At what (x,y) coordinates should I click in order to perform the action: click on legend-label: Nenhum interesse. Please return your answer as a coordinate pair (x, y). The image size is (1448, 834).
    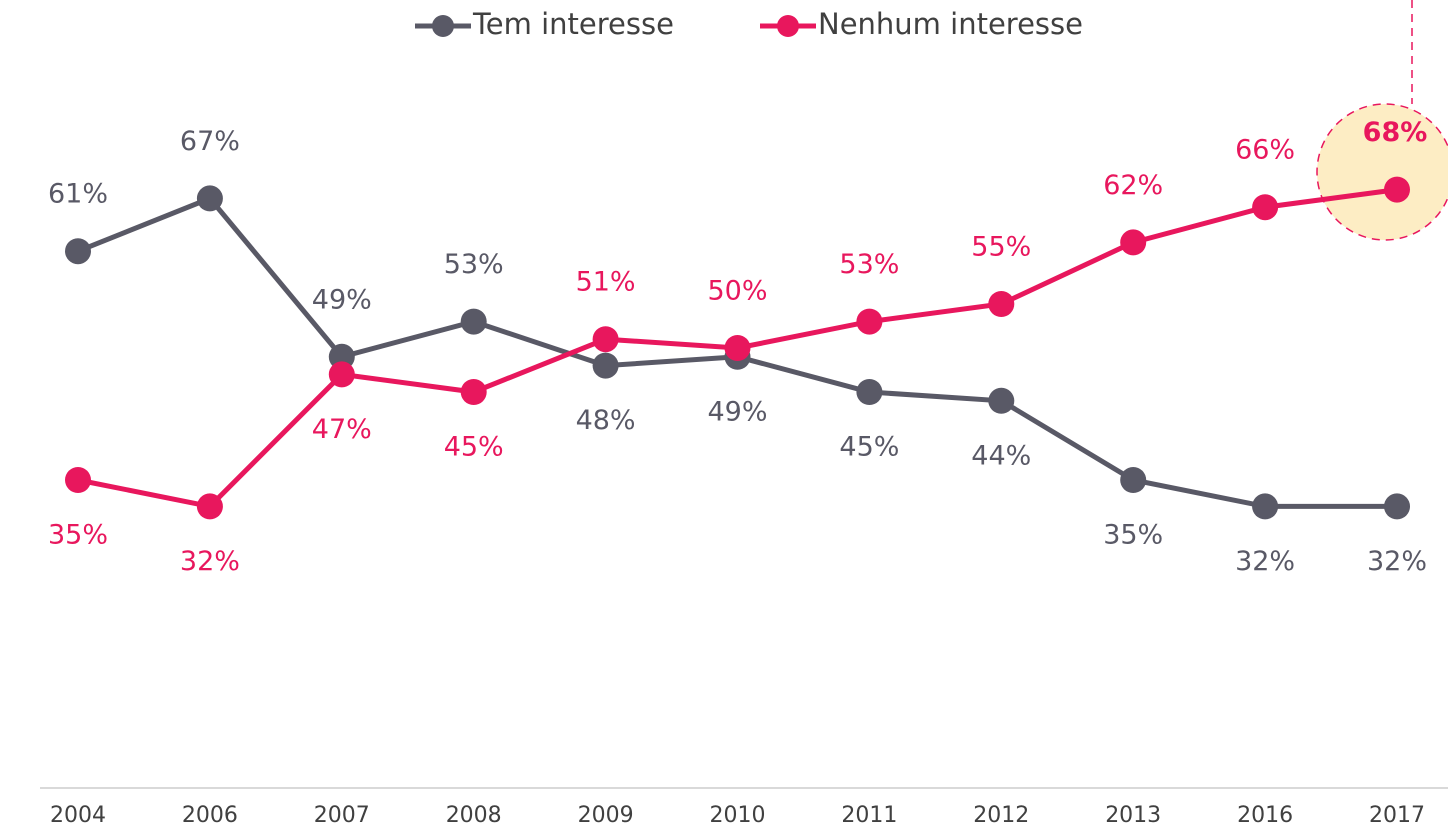
    Looking at the image, I should click on (950, 24).